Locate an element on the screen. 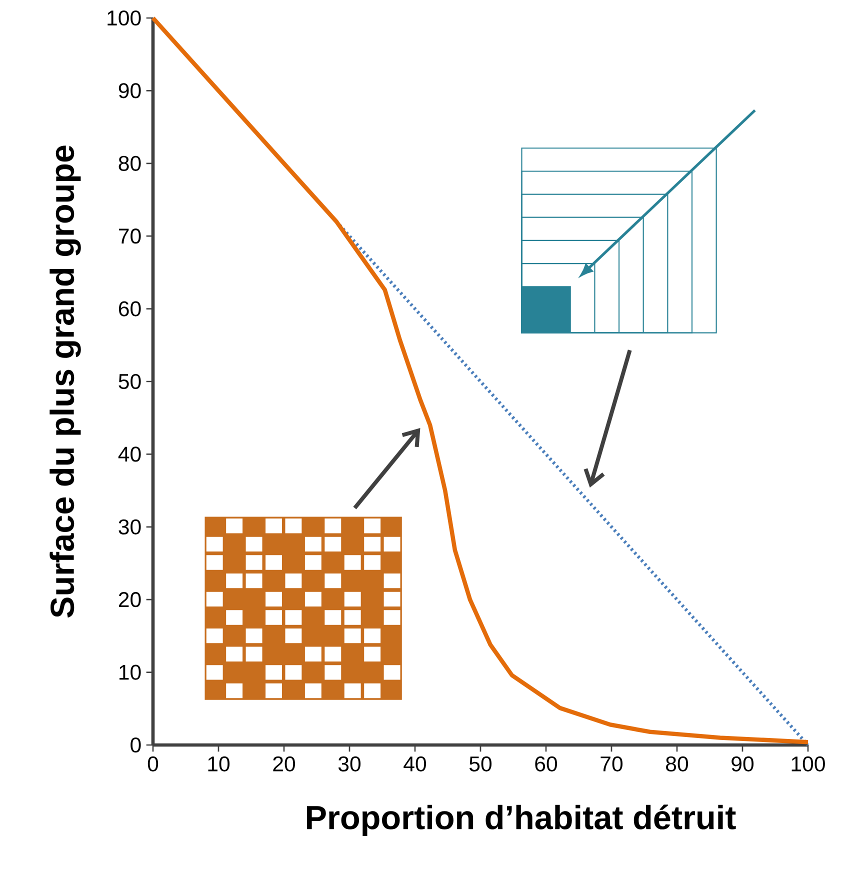  y-axis-title: Surface du plus grand groupe is located at coordinates (65, 382).